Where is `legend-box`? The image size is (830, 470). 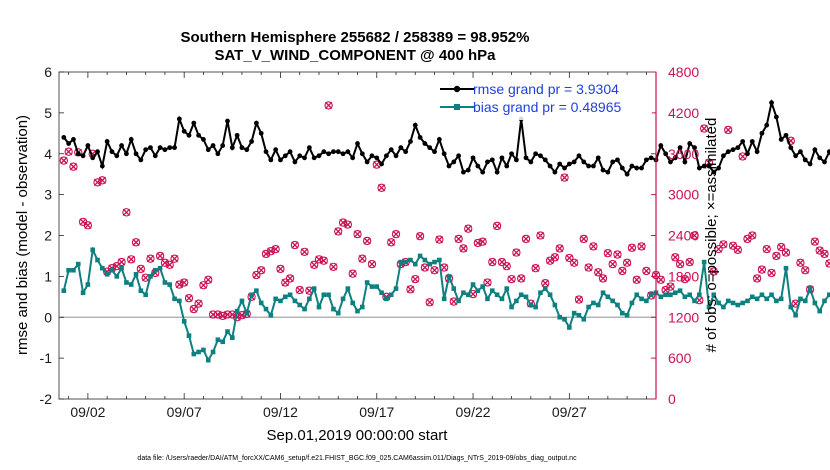
legend-box is located at coordinates (546, 100).